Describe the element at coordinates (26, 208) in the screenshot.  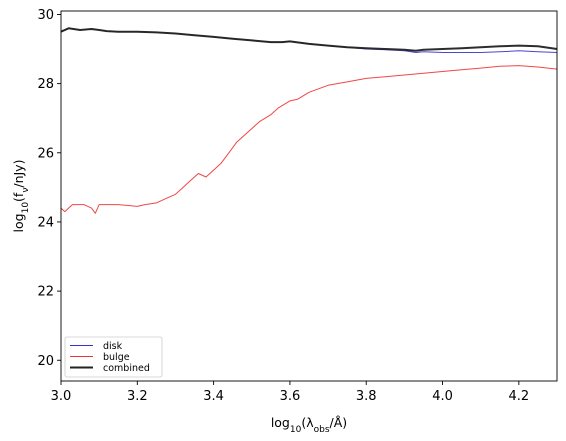
I see `y-axis-label-sub1: 10` at that location.